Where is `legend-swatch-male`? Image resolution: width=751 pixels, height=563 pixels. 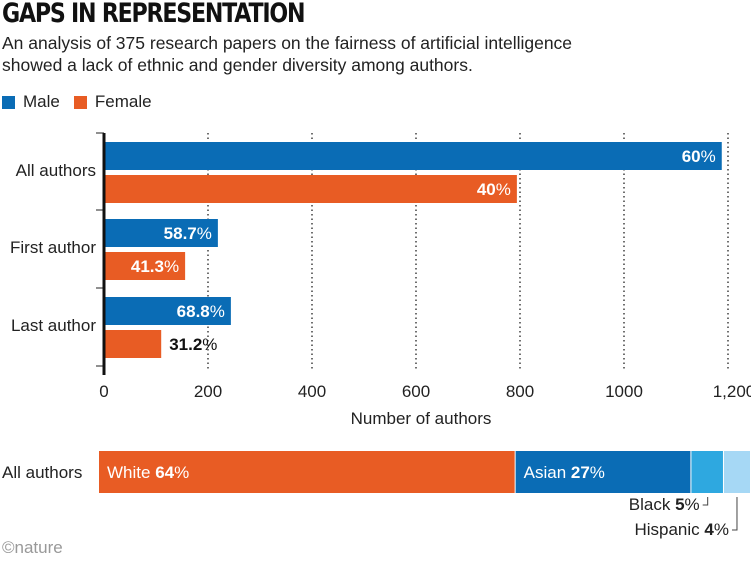 legend-swatch-male is located at coordinates (8, 102).